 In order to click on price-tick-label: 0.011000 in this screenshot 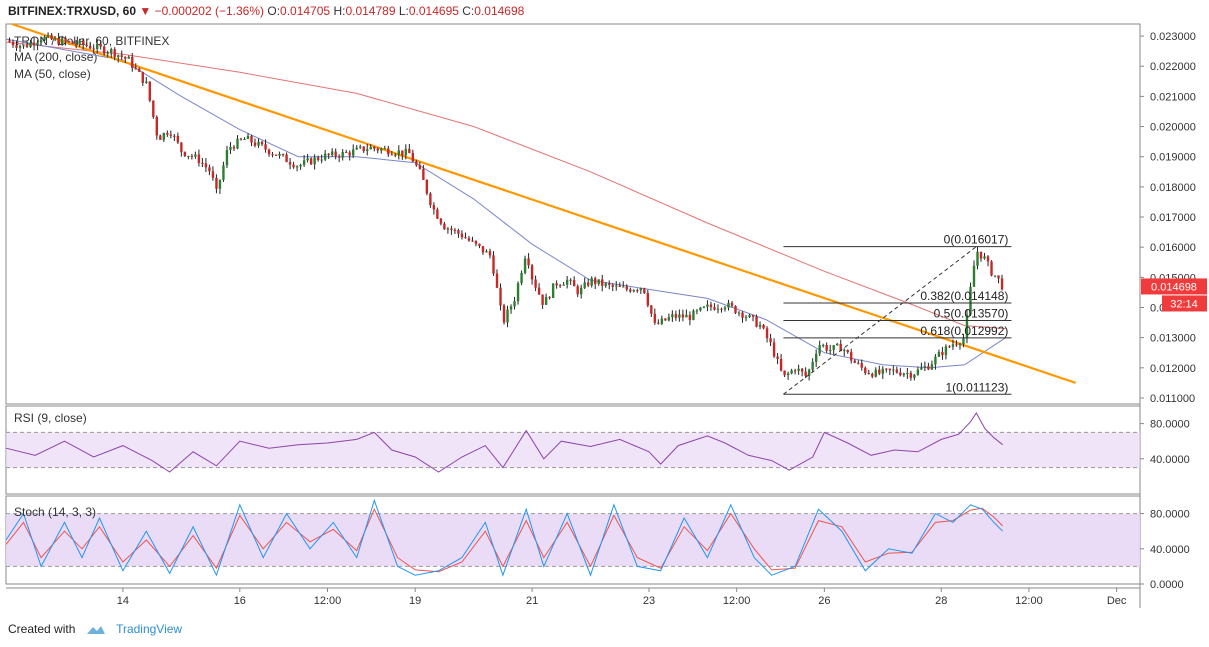, I will do `click(1172, 399)`.